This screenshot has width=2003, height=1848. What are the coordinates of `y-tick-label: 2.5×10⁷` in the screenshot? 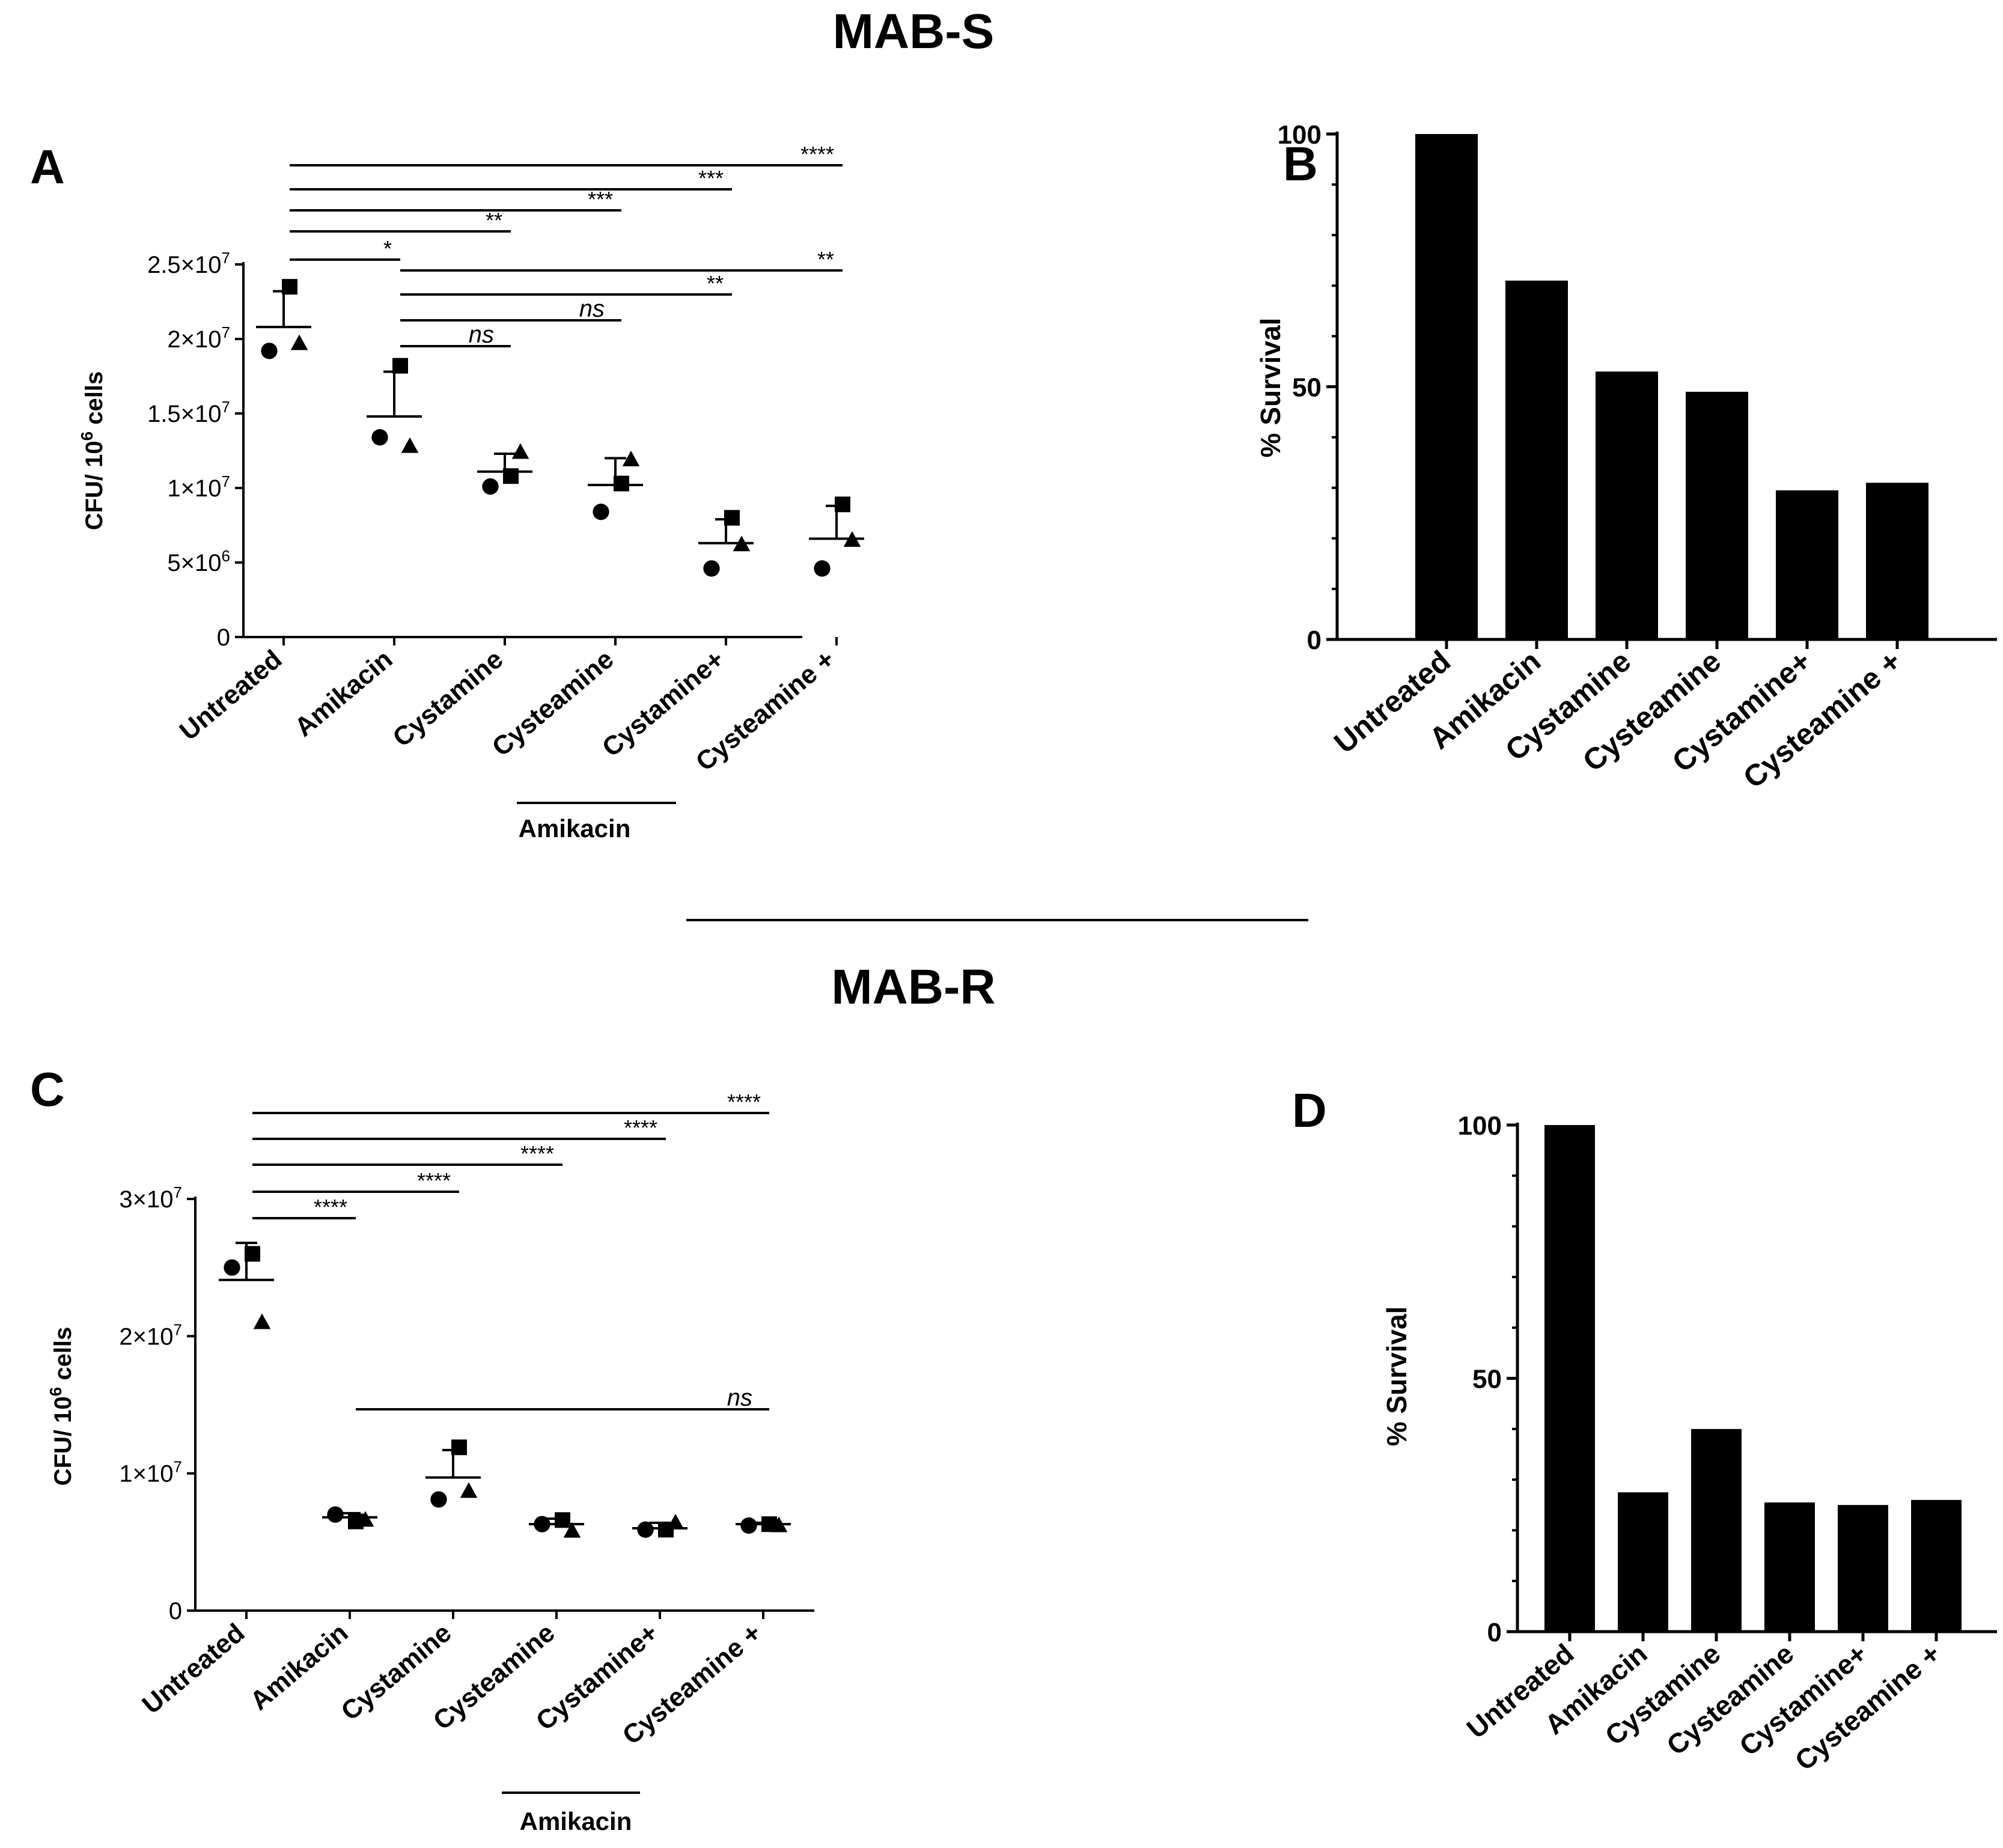 It's located at (189, 263).